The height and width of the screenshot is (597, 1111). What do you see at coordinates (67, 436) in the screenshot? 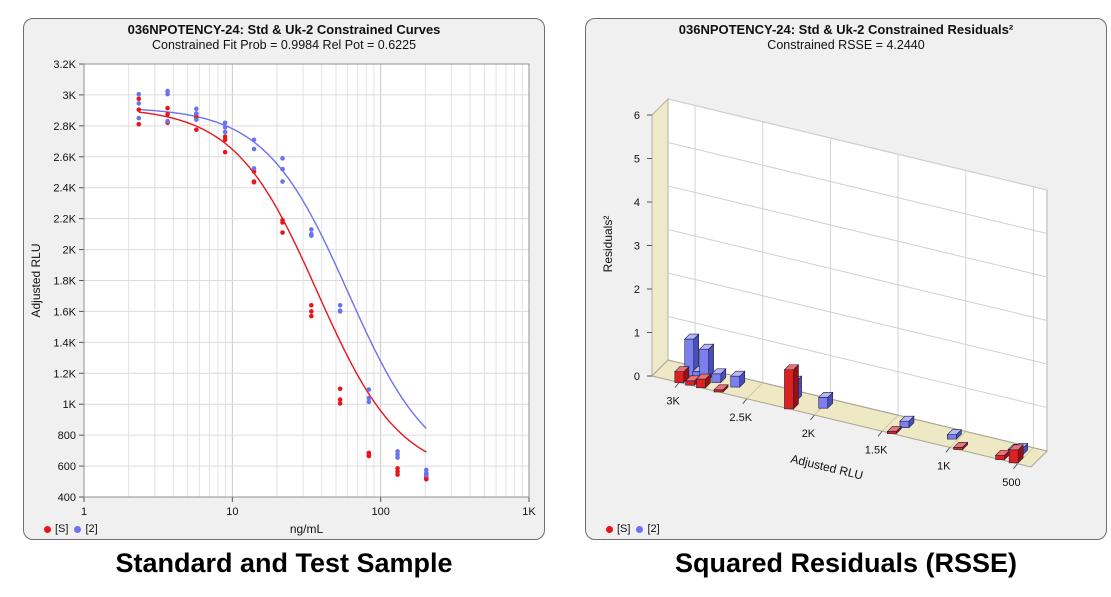
I see `y-tick-label: 800` at bounding box center [67, 436].